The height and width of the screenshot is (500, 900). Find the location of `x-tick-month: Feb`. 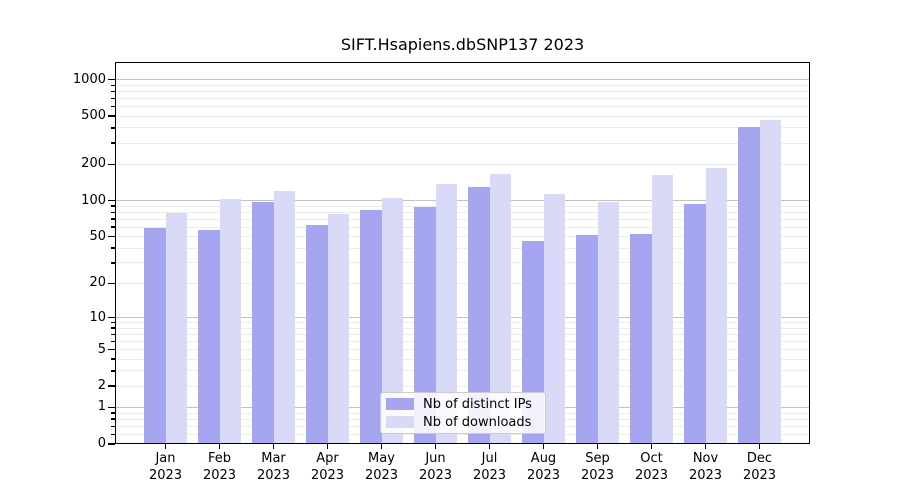

x-tick-month: Feb is located at coordinates (219, 458).